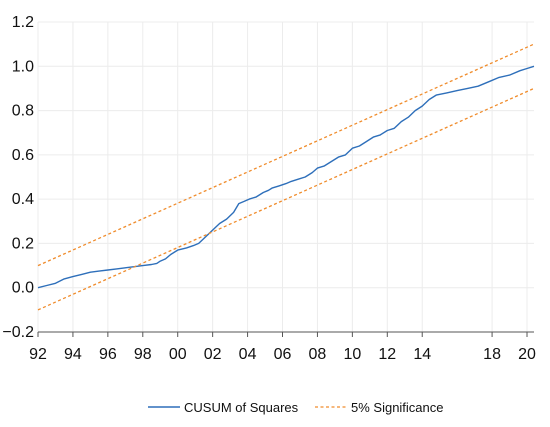 This screenshot has width=550, height=427. I want to click on x-tick-label: 04, so click(248, 354).